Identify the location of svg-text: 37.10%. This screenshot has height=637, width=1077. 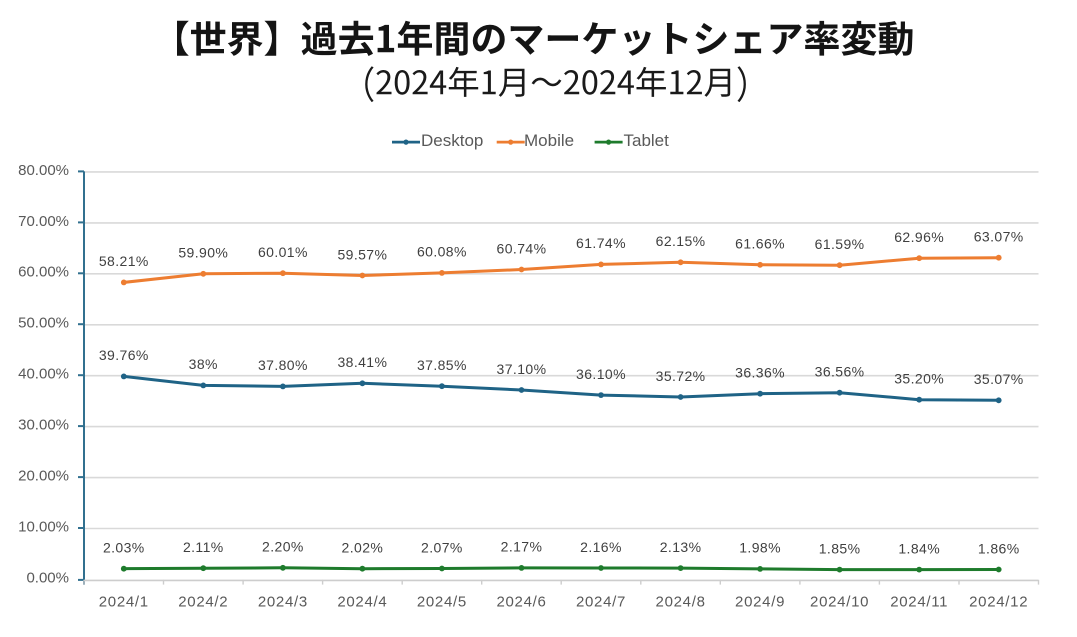
(522, 369).